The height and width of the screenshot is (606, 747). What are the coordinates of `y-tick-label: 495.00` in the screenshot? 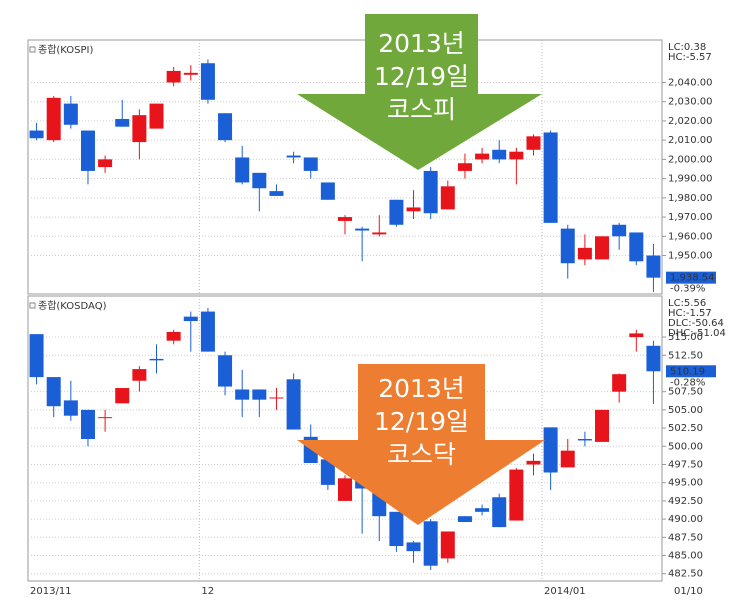 It's located at (685, 483).